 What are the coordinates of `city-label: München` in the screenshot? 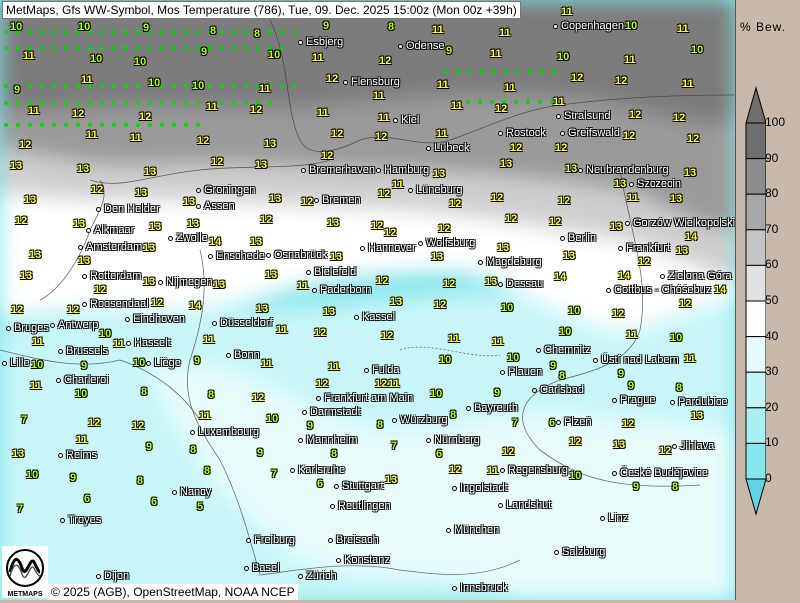 It's located at (472, 530).